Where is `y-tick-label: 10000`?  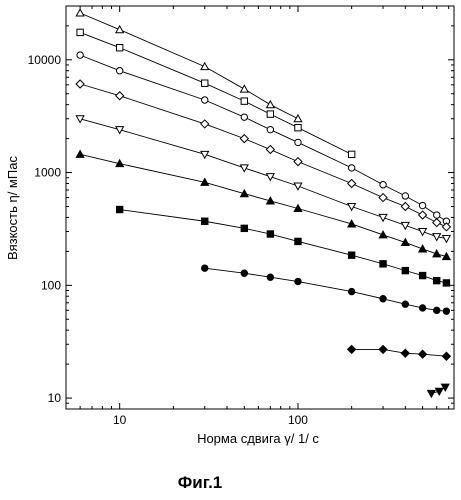 y-tick-label: 10000 is located at coordinates (45, 60).